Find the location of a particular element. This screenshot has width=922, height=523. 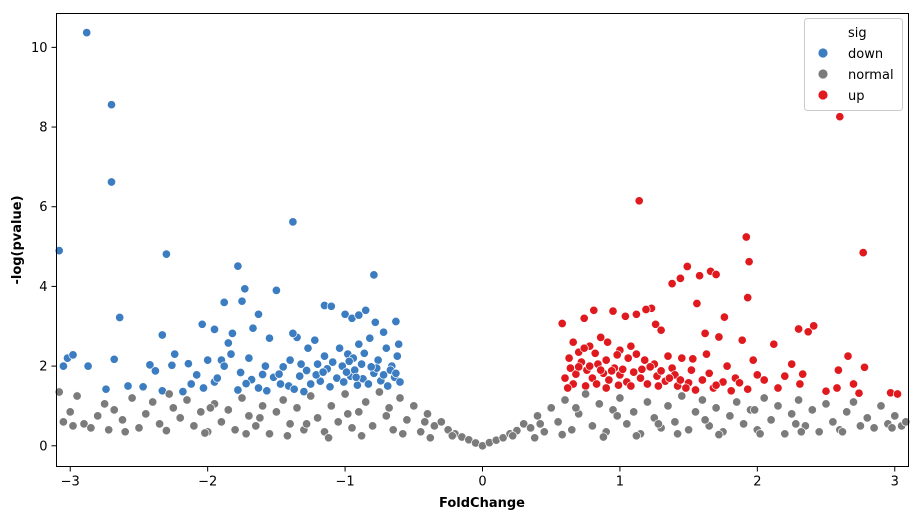

y-axis-label: -log(pvalue) is located at coordinates (17, 239).